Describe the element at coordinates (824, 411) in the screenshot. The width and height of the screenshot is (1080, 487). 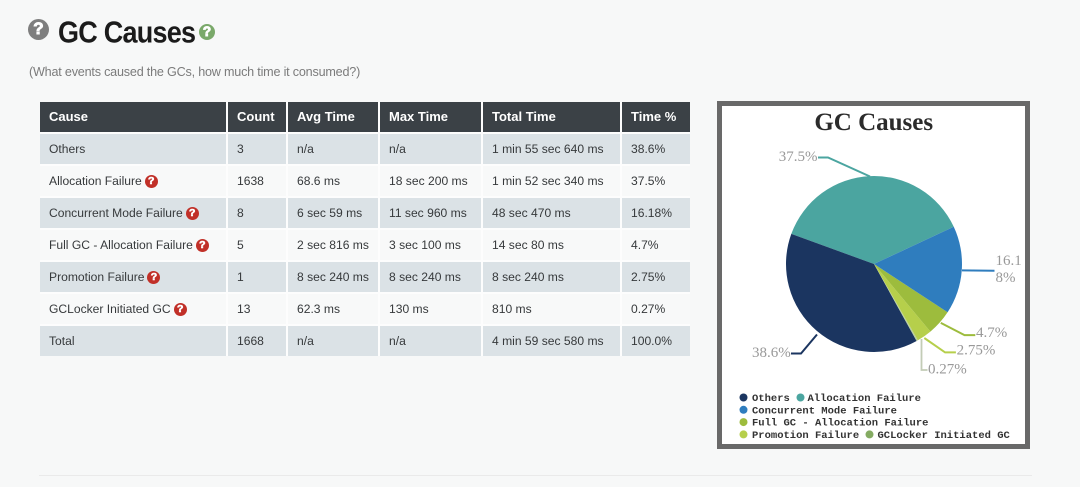
I see `svg-text: Concurrent Mode Failure` at that location.